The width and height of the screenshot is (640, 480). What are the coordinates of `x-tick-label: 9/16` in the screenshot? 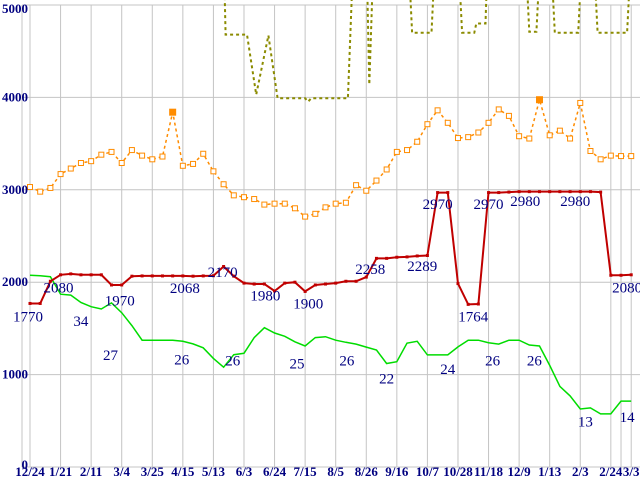 It's located at (397, 471).